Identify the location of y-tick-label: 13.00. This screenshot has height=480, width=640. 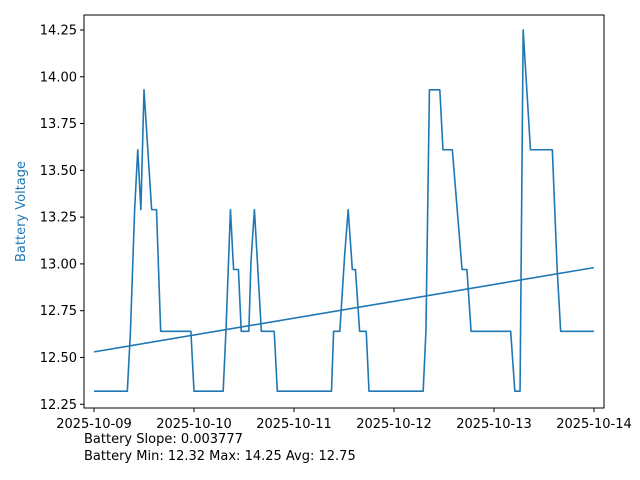
(58, 264).